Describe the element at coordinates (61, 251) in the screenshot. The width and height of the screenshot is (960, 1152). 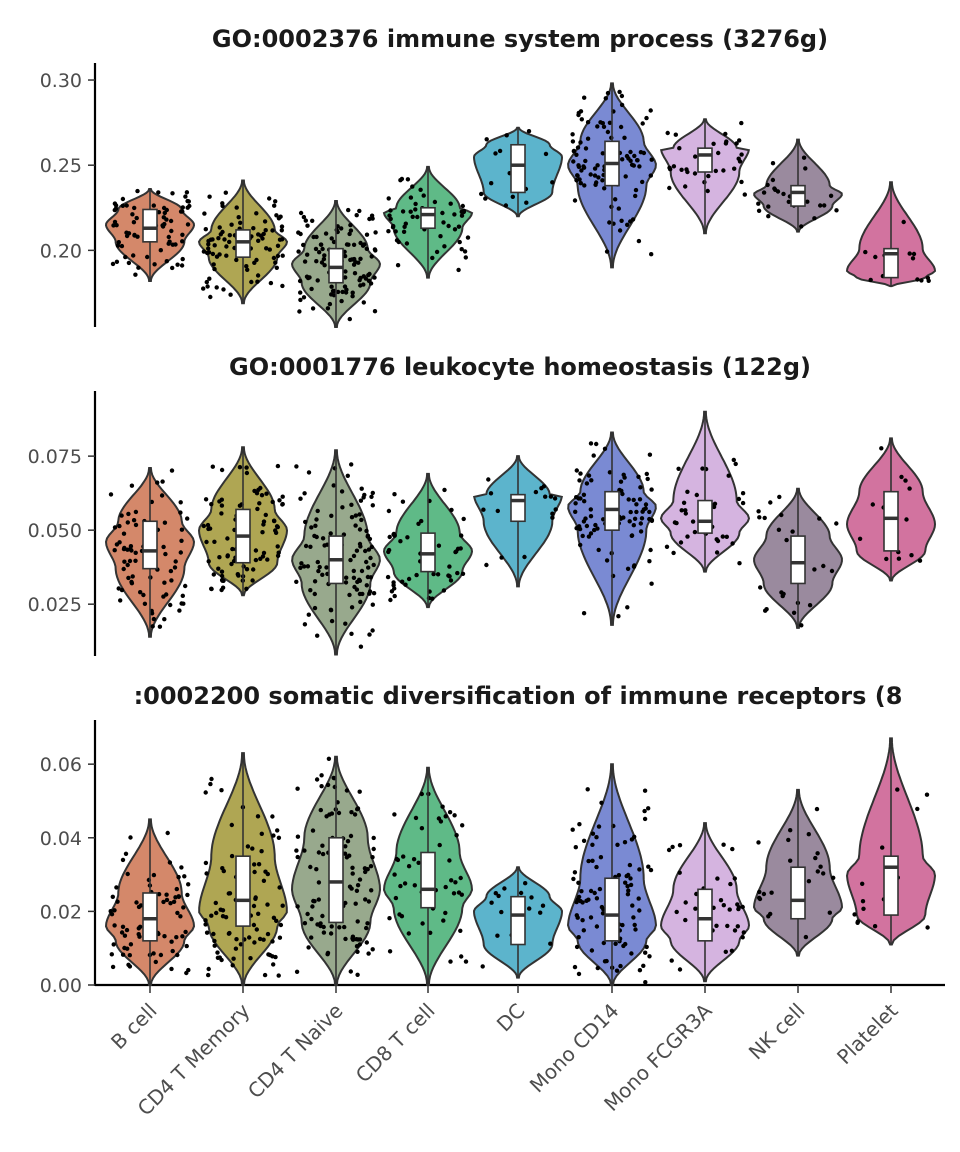
I see `y-tick-label-1-0: 0.20` at that location.